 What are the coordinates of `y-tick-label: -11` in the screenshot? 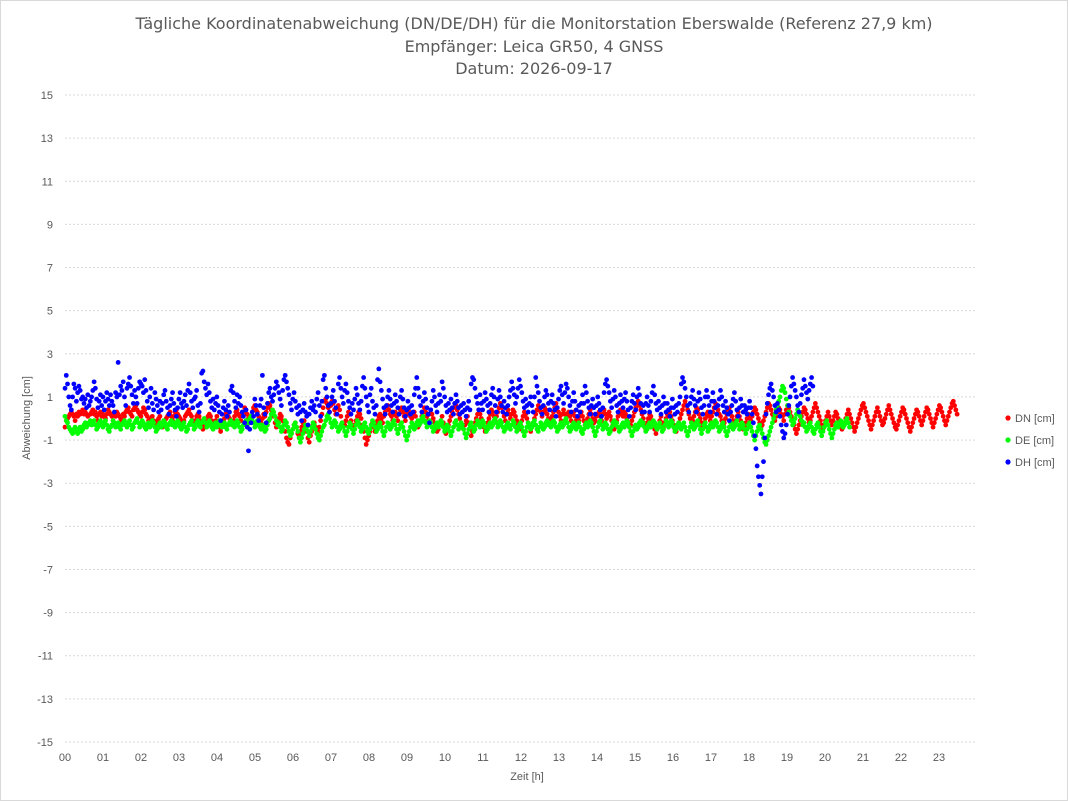 It's located at (45, 657).